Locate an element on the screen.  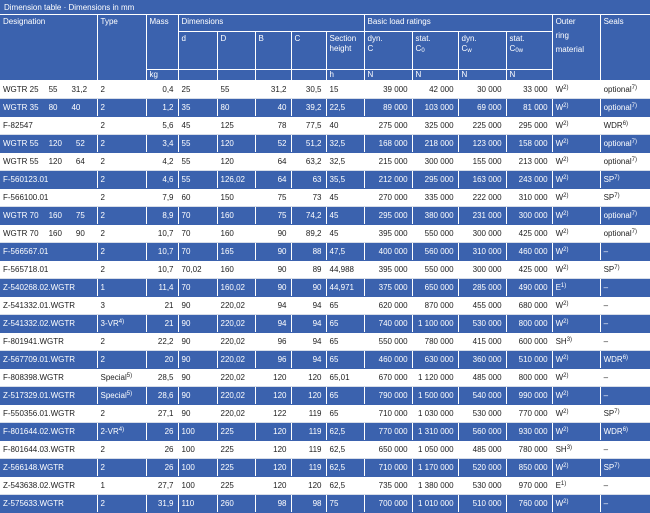
cell-dyn-c: 710 000 is located at coordinates (388, 413).